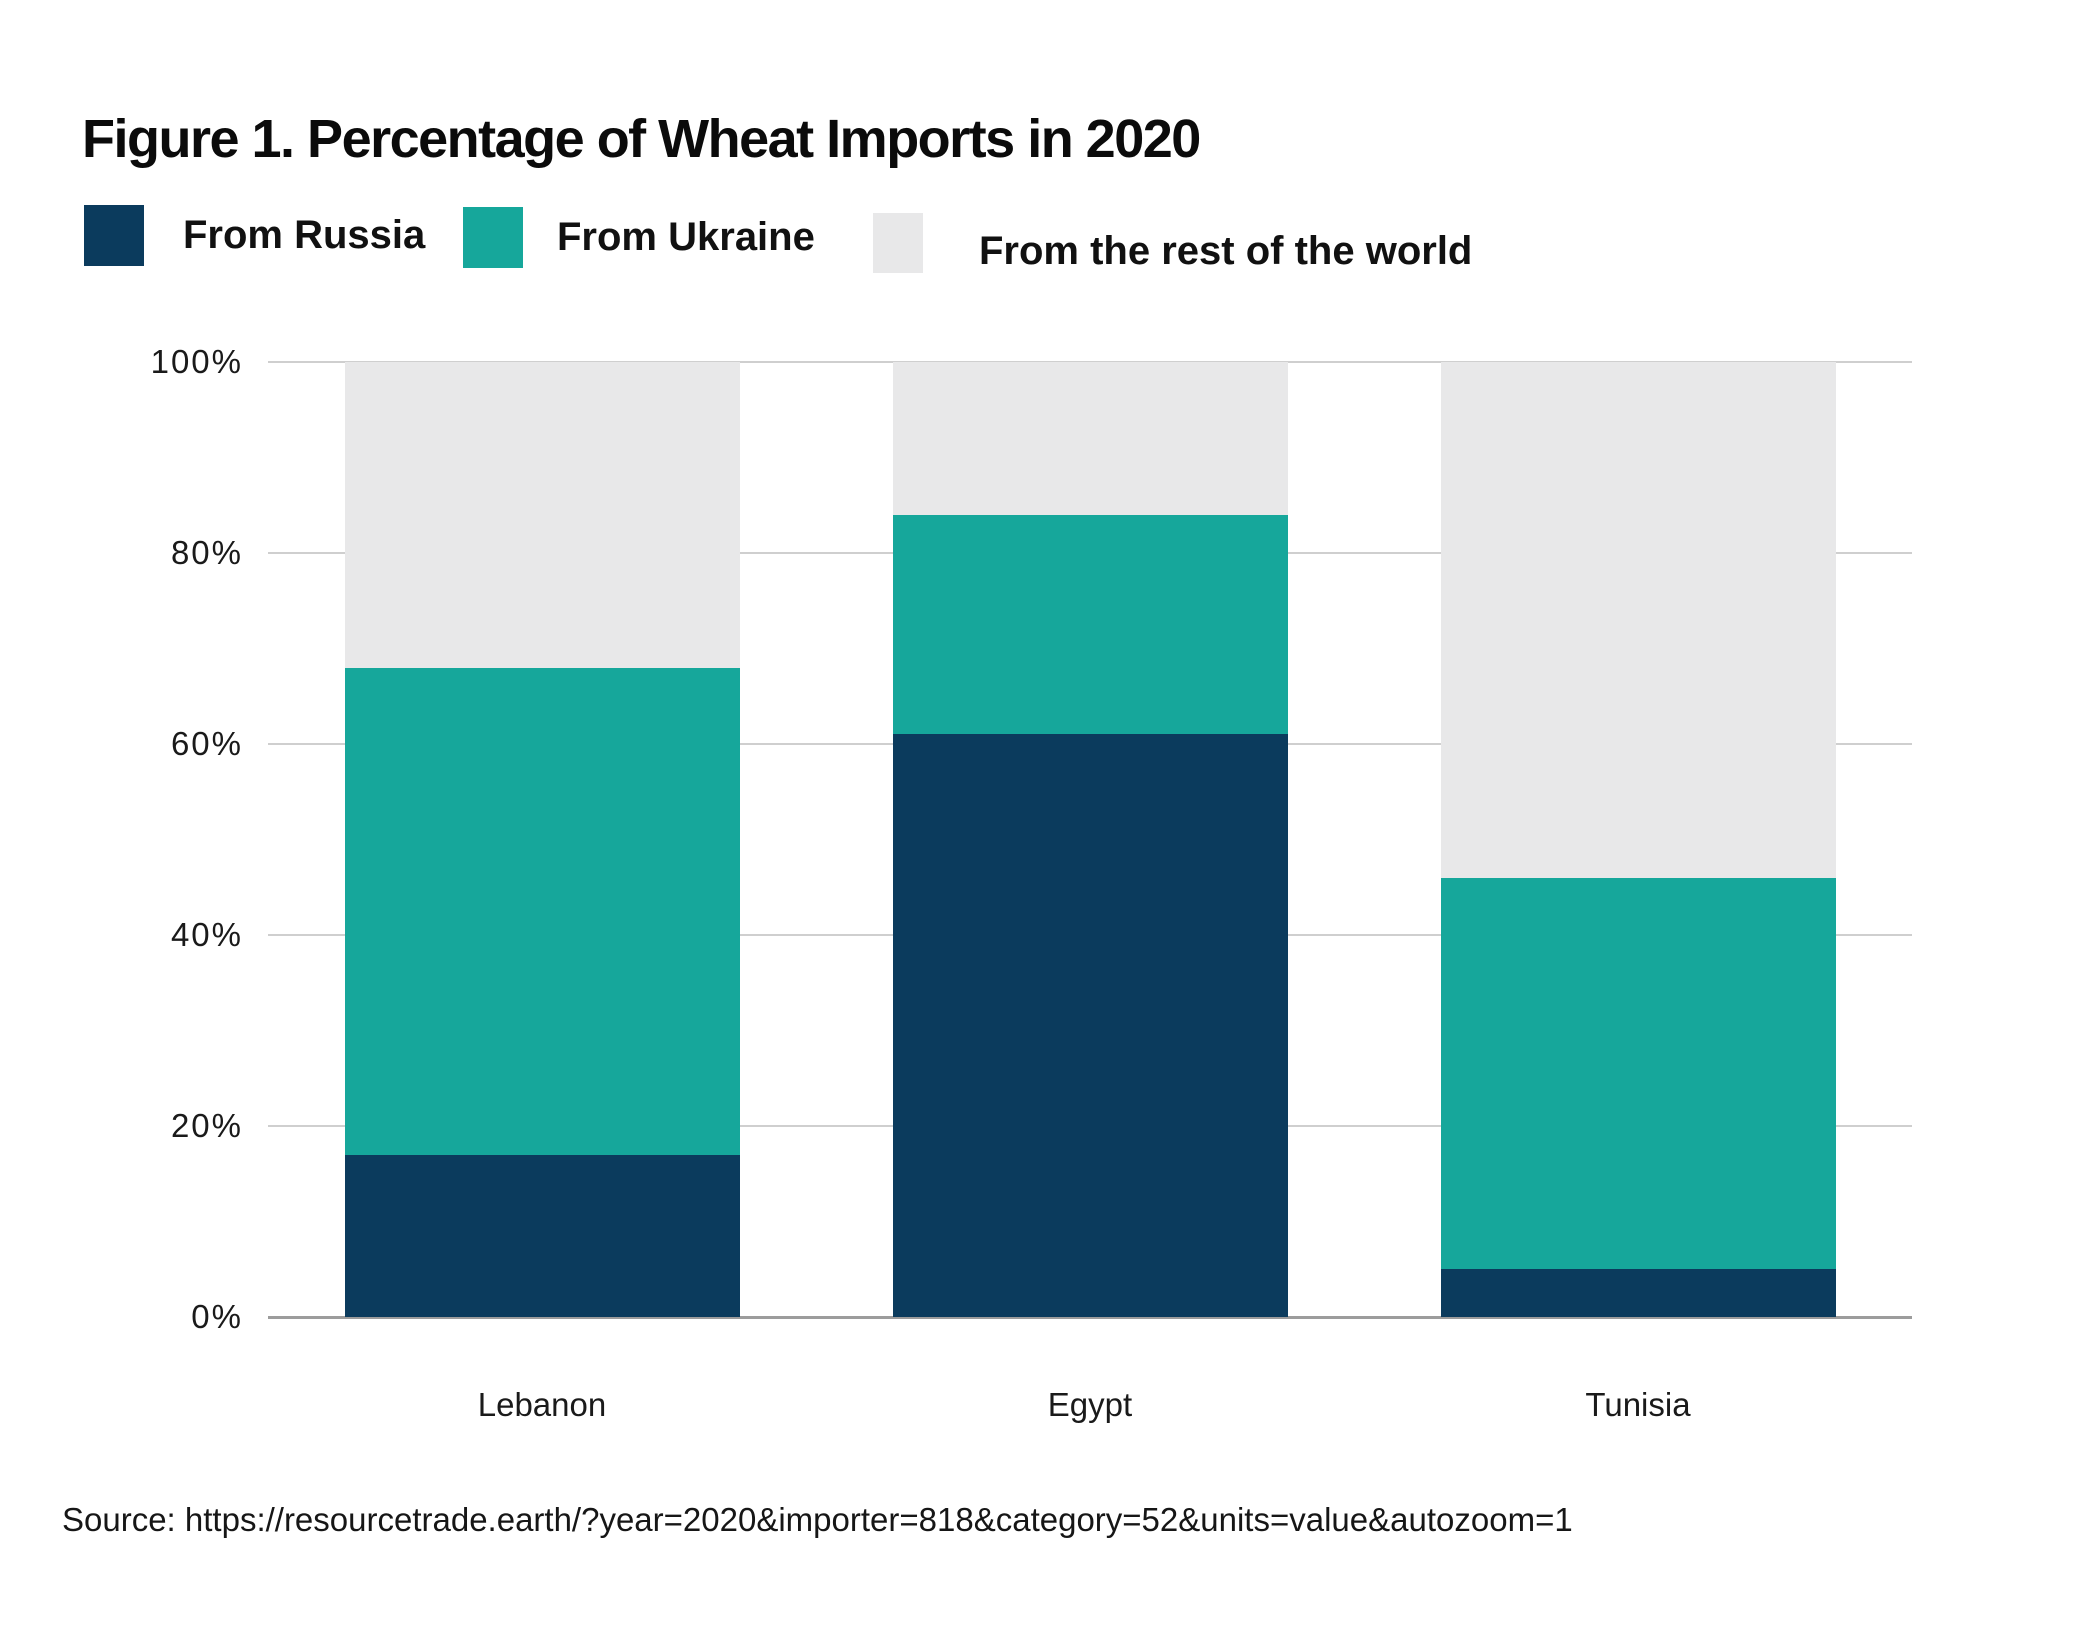  I want to click on legend-label-rest-of-world: From the rest of the world, so click(1226, 251).